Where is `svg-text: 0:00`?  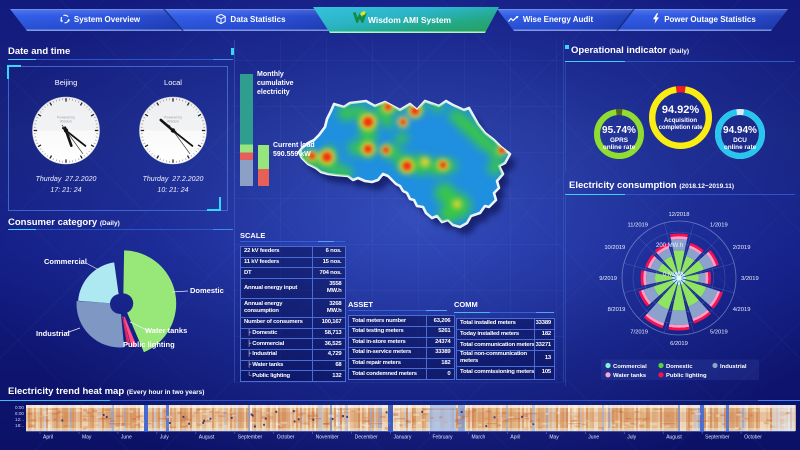
svg-text: 0:00 is located at coordinates (19, 407).